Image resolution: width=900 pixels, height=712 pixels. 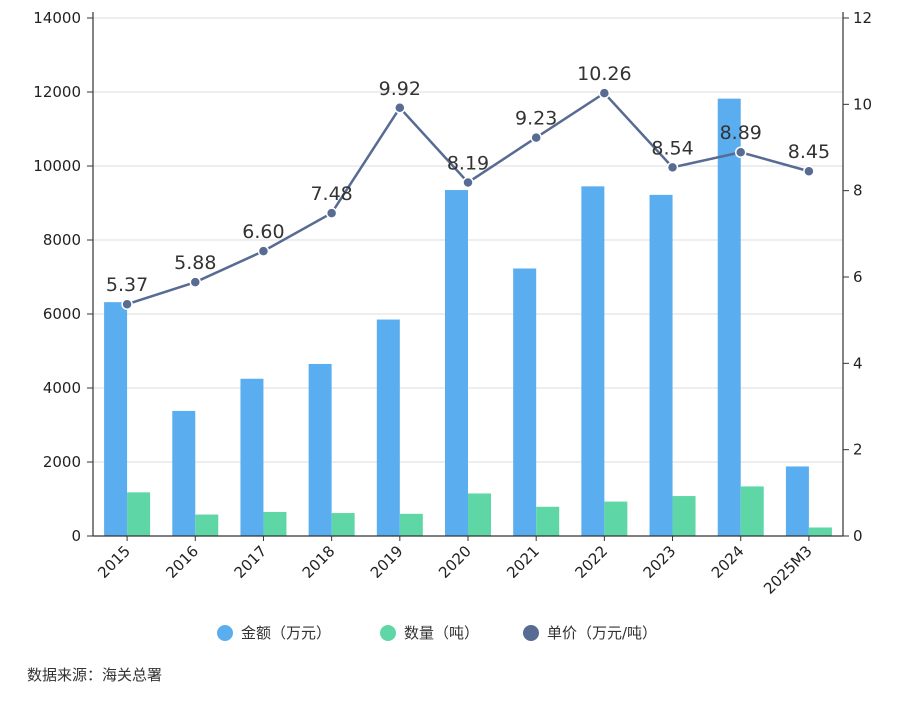 I want to click on y-right-tick-label: 4, so click(x=858, y=363).